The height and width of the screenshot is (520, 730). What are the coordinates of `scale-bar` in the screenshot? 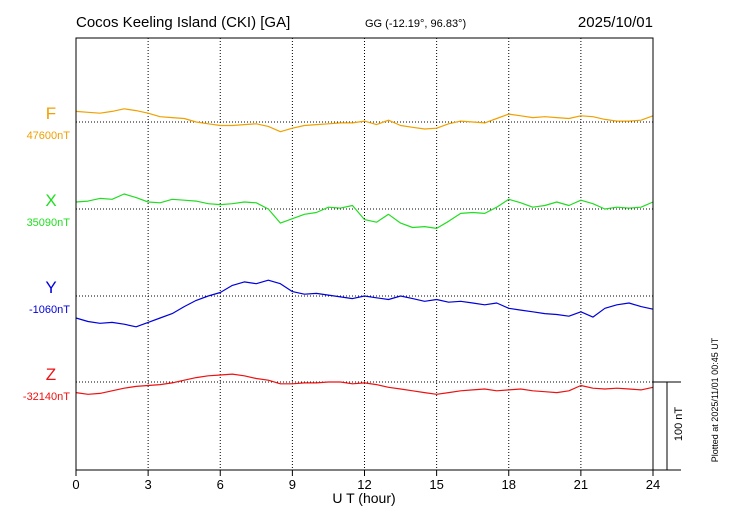 It's located at (667, 426).